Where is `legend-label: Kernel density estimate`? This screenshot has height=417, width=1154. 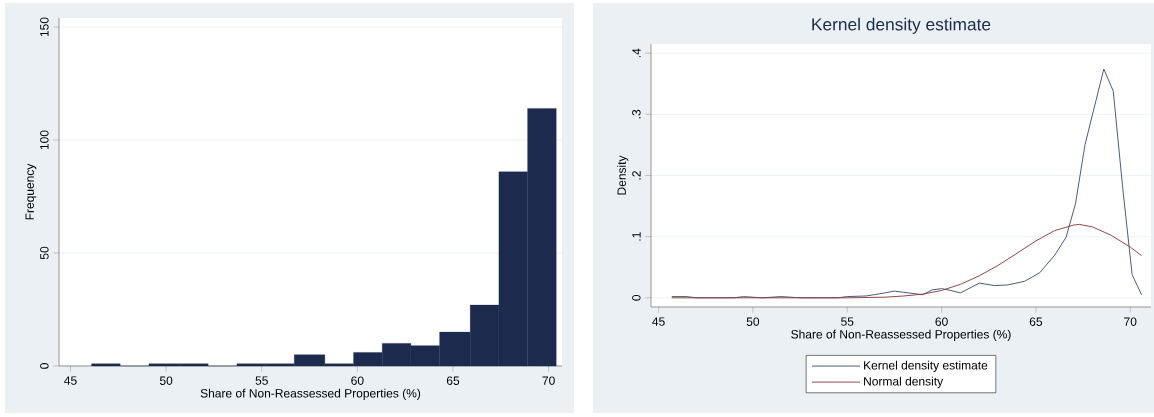
legend-label: Kernel density estimate is located at coordinates (926, 366).